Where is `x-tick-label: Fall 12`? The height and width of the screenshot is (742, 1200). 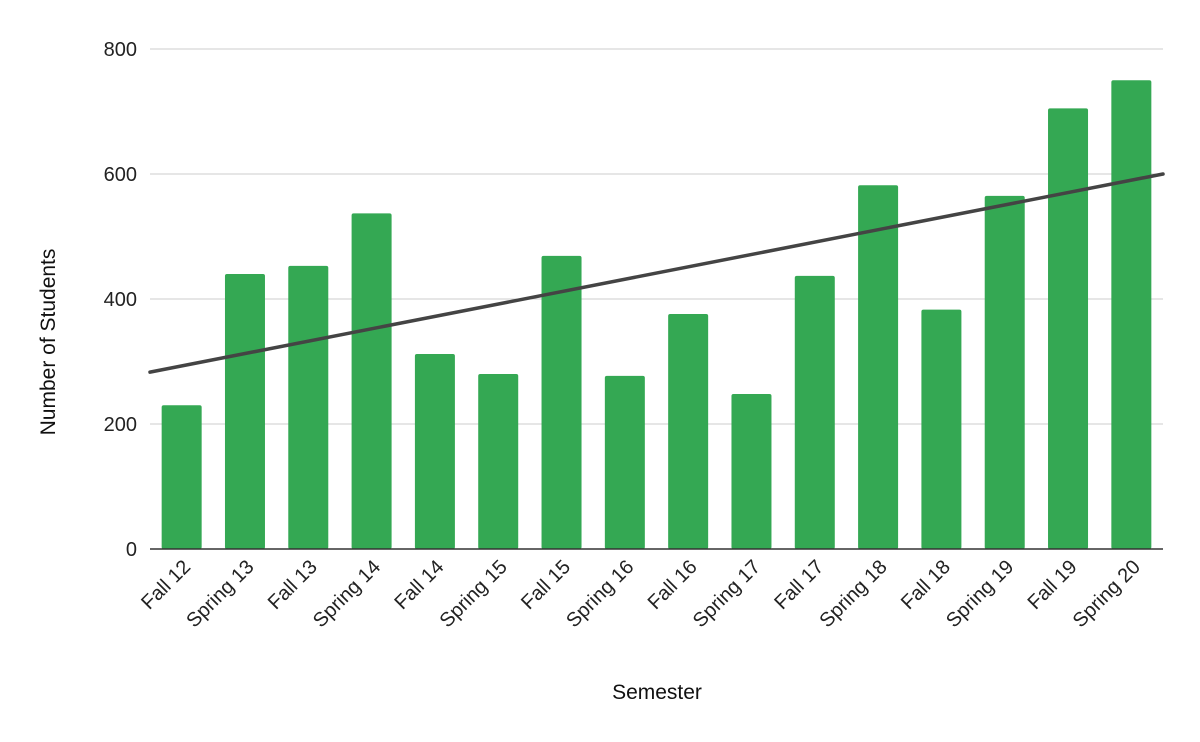
x-tick-label: Fall 12 is located at coordinates (166, 585).